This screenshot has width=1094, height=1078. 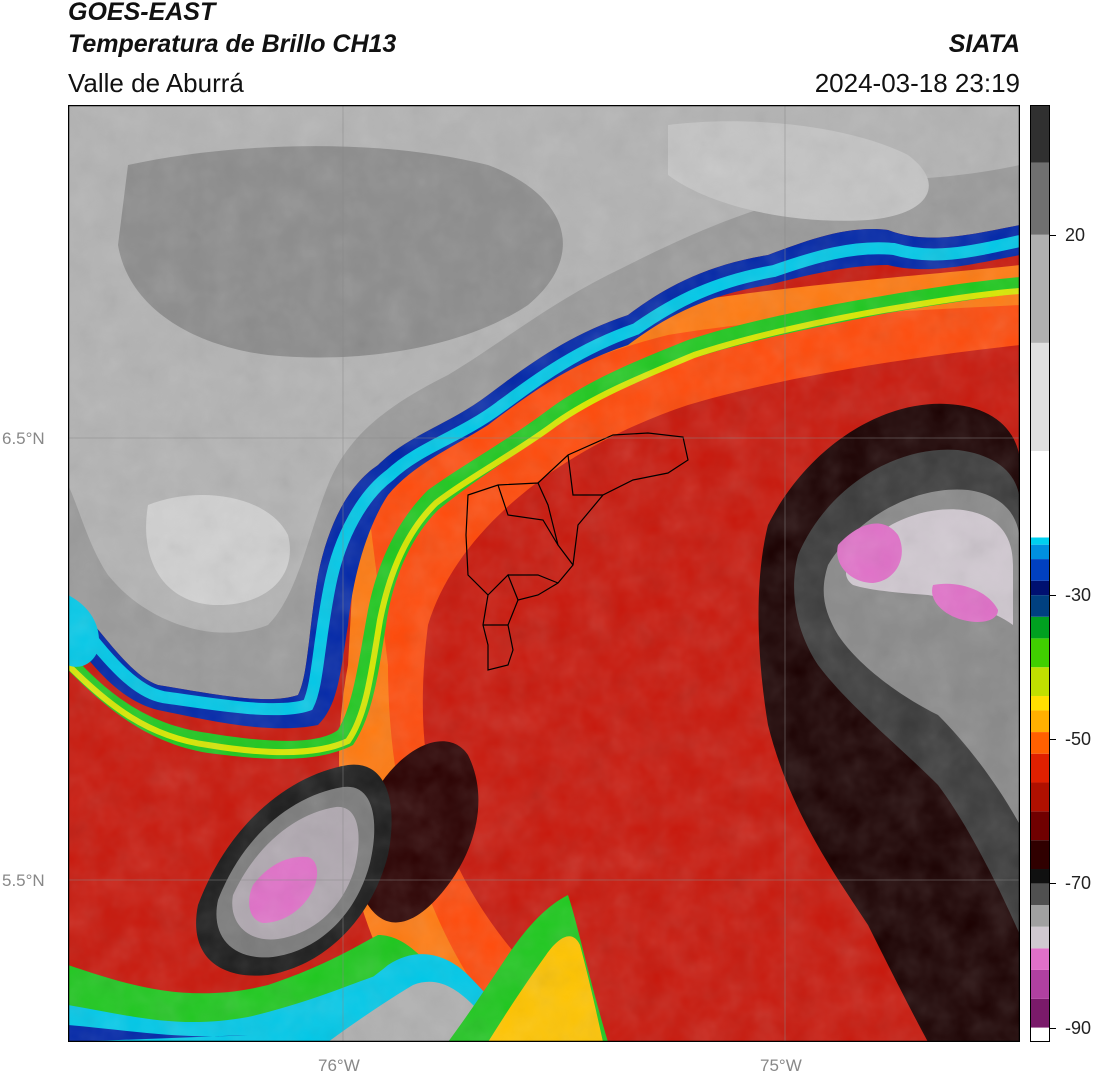 I want to click on temperature-colorbar, so click(x=1040, y=573).